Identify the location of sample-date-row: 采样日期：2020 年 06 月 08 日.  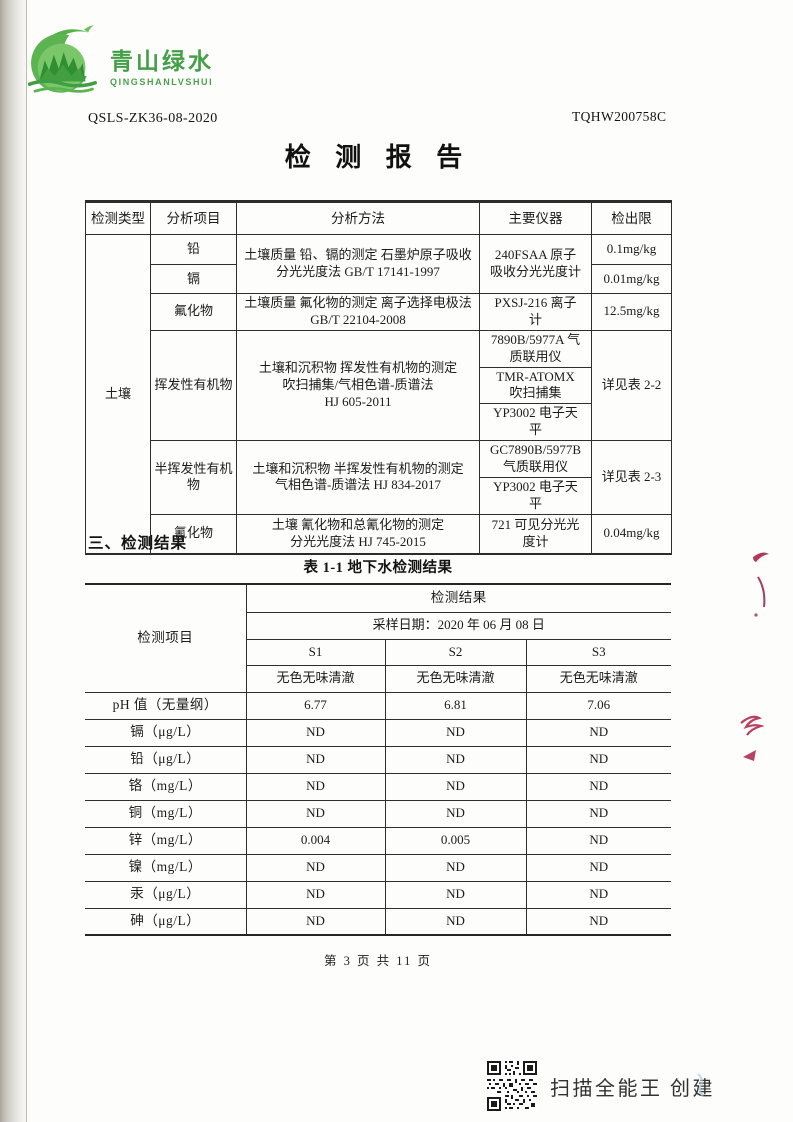
(378, 626).